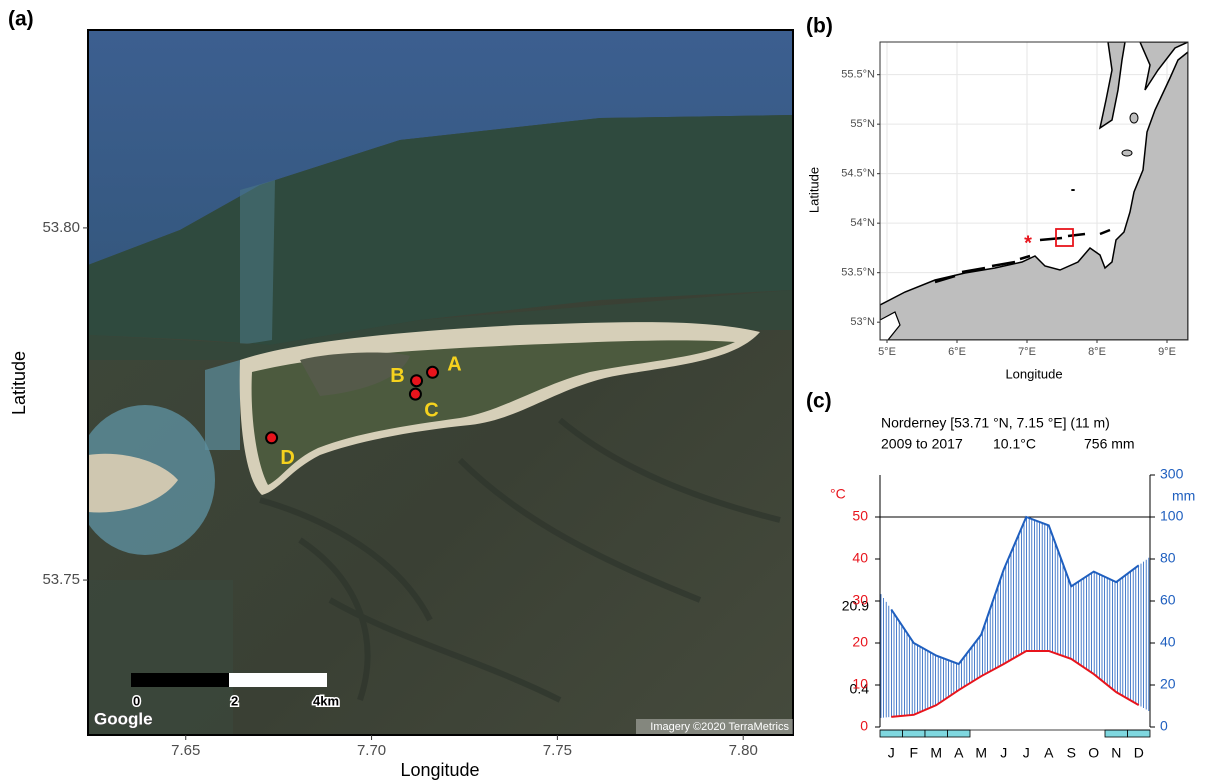 This screenshot has width=1210, height=782. I want to click on y-tick-label: 0, so click(864, 726).